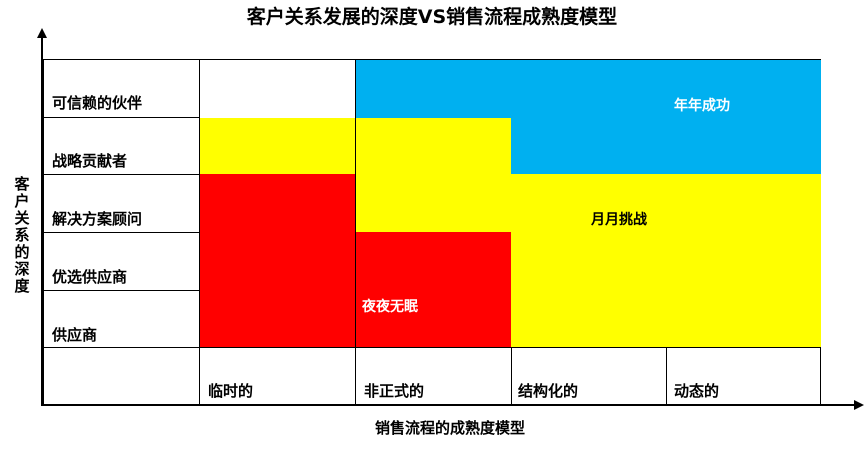 The image size is (864, 452). What do you see at coordinates (97, 103) in the screenshot?
I see `row-label-trusted-partner: 可信赖的伙伴` at bounding box center [97, 103].